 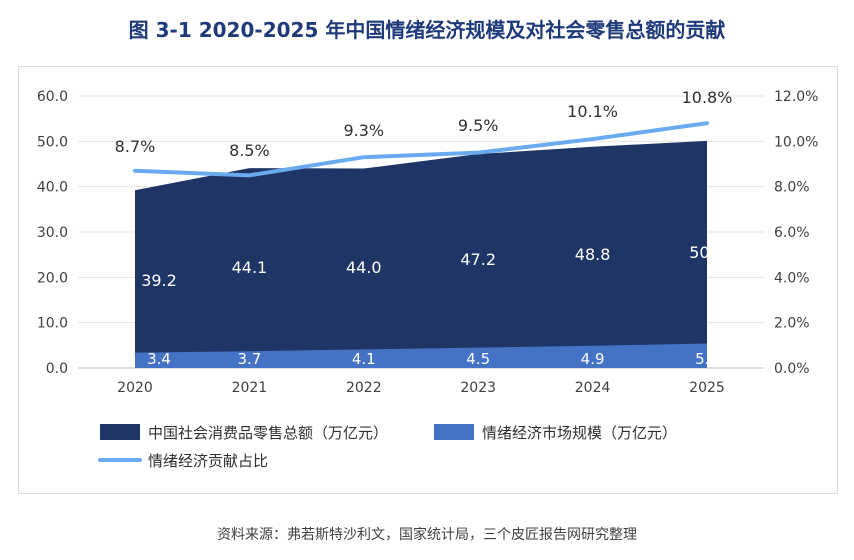 I want to click on source-note: 资料来源：弗若斯特沙利文，国家统计局，三个皮匠报告网研究整理, so click(x=427, y=535).